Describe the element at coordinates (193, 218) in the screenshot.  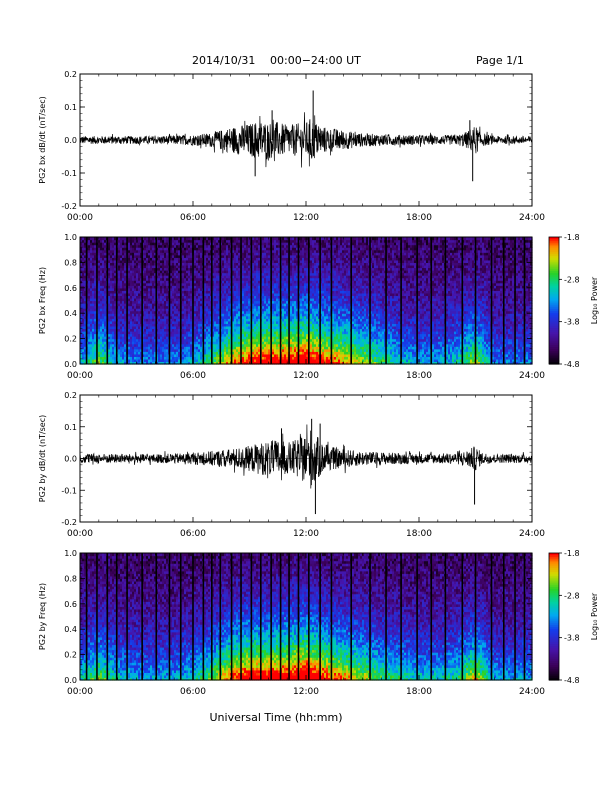
I see `x-tick-label: 06:00` at that location.